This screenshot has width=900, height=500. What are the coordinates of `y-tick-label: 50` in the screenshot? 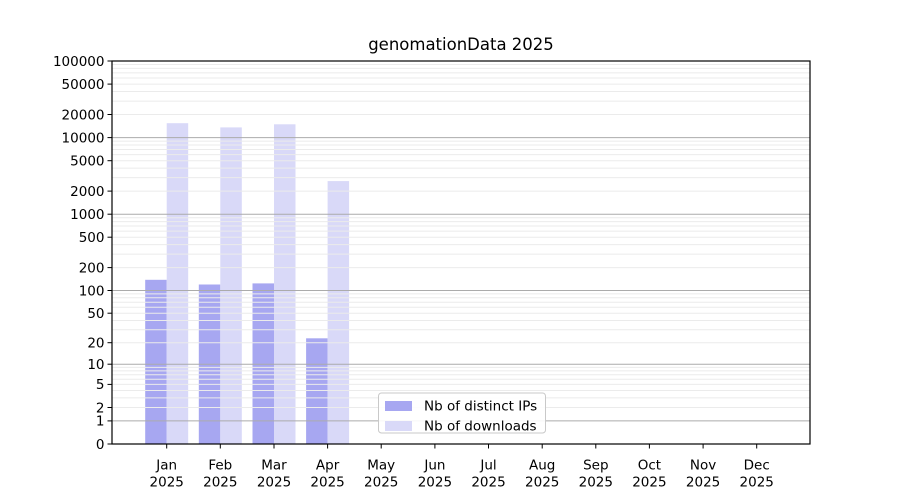 It's located at (95, 314).